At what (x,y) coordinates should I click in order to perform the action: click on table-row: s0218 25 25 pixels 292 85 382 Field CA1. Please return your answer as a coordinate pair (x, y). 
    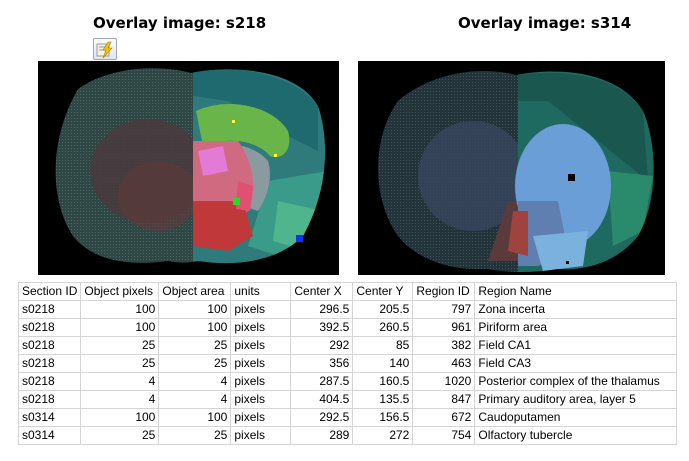
    Looking at the image, I should click on (347, 345).